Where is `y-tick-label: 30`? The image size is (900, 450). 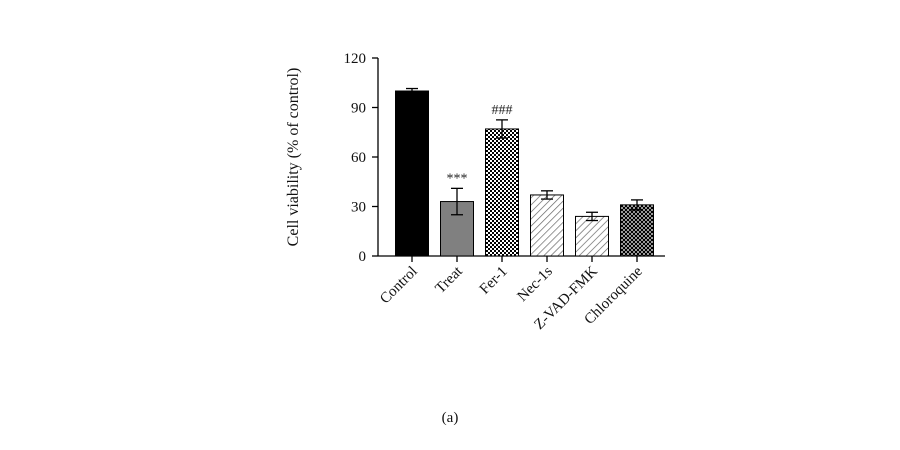
y-tick-label: 30 is located at coordinates (358, 208).